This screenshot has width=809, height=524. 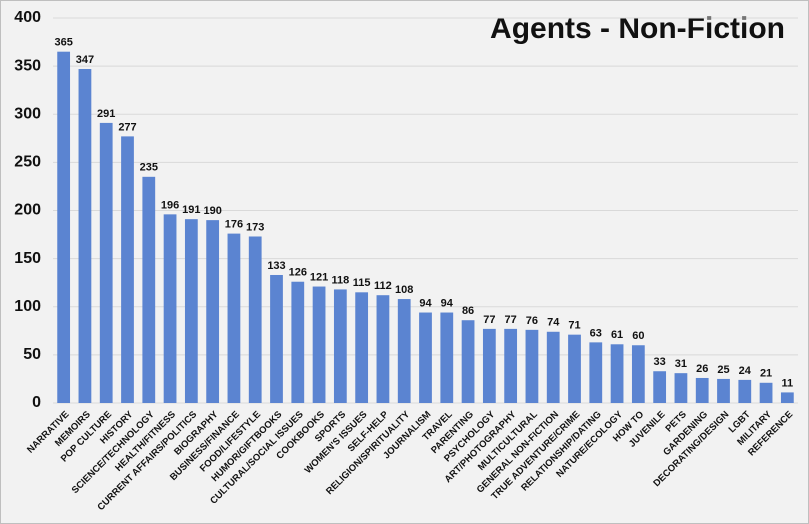 I want to click on value-label: 126, so click(x=298, y=273).